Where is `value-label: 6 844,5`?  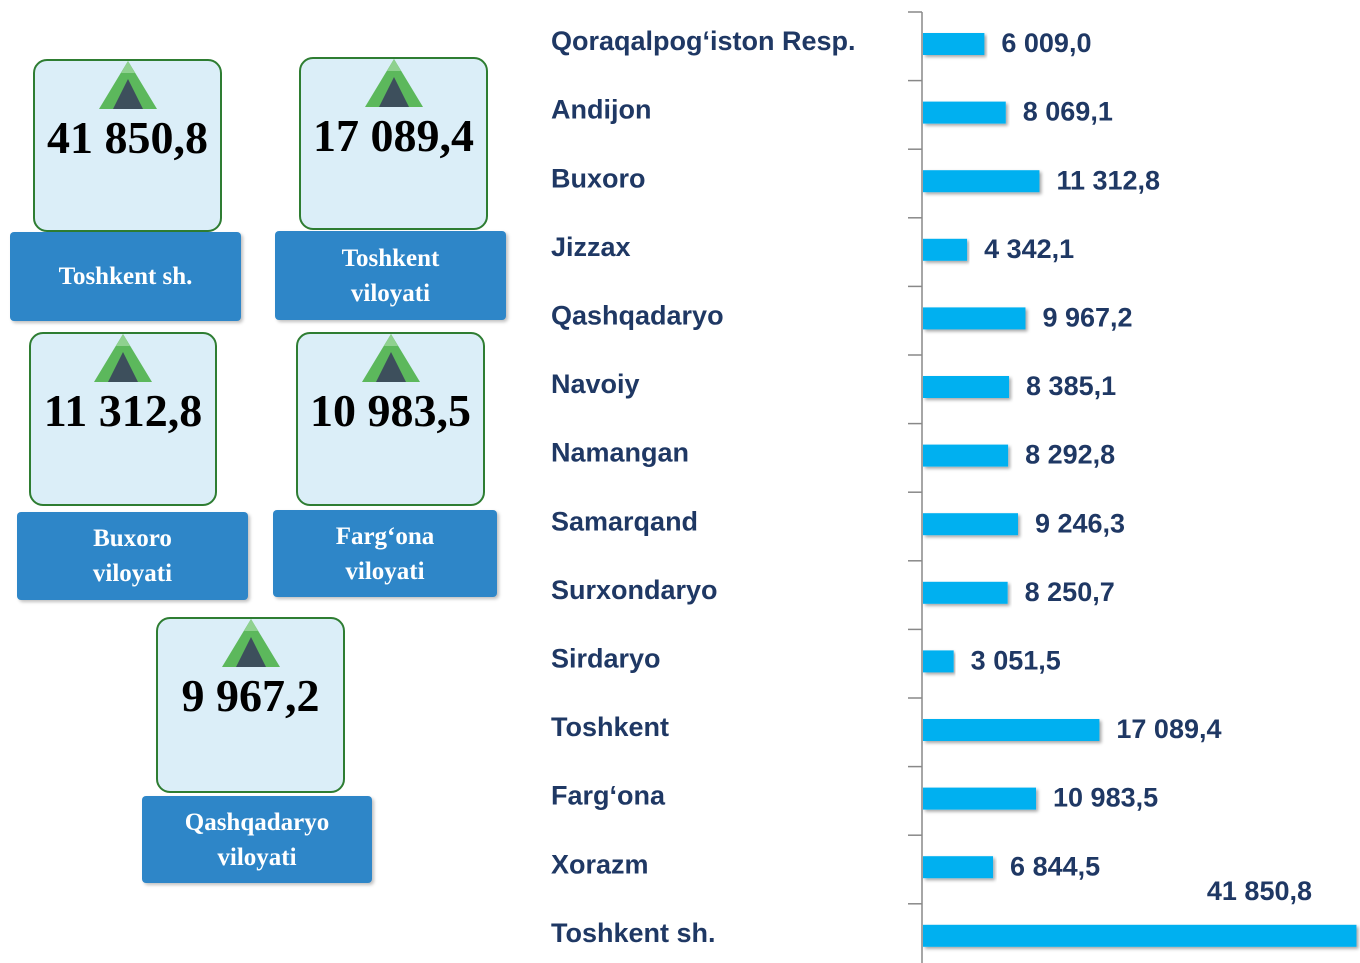 value-label: 6 844,5 is located at coordinates (1055, 866).